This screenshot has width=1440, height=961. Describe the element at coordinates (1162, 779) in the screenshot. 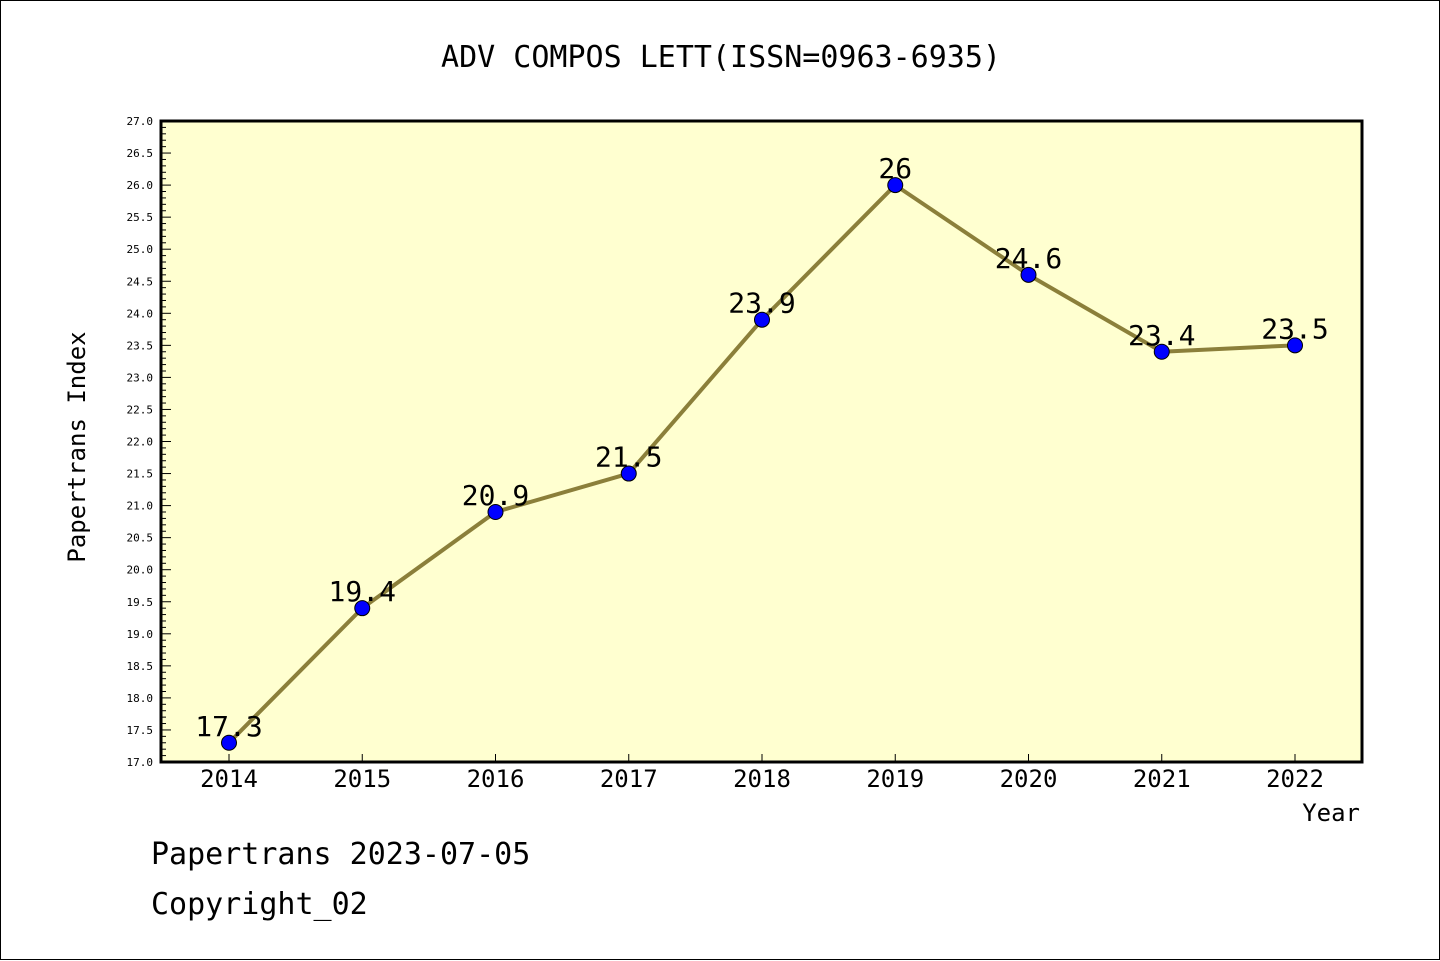

I see `x-tick-label: 2021` at that location.